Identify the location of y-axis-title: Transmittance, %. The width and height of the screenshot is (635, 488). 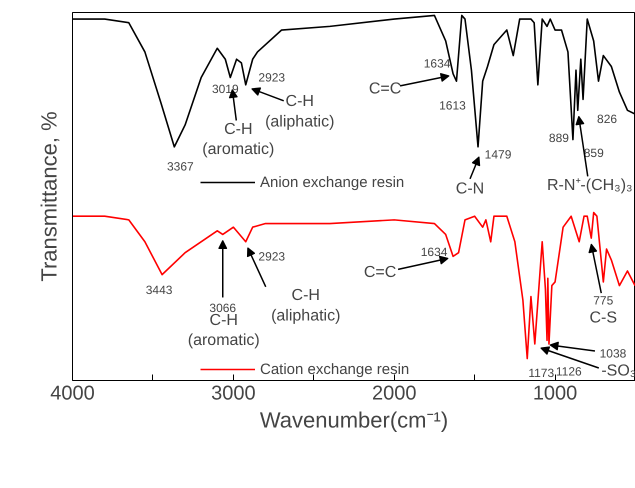
(49, 196).